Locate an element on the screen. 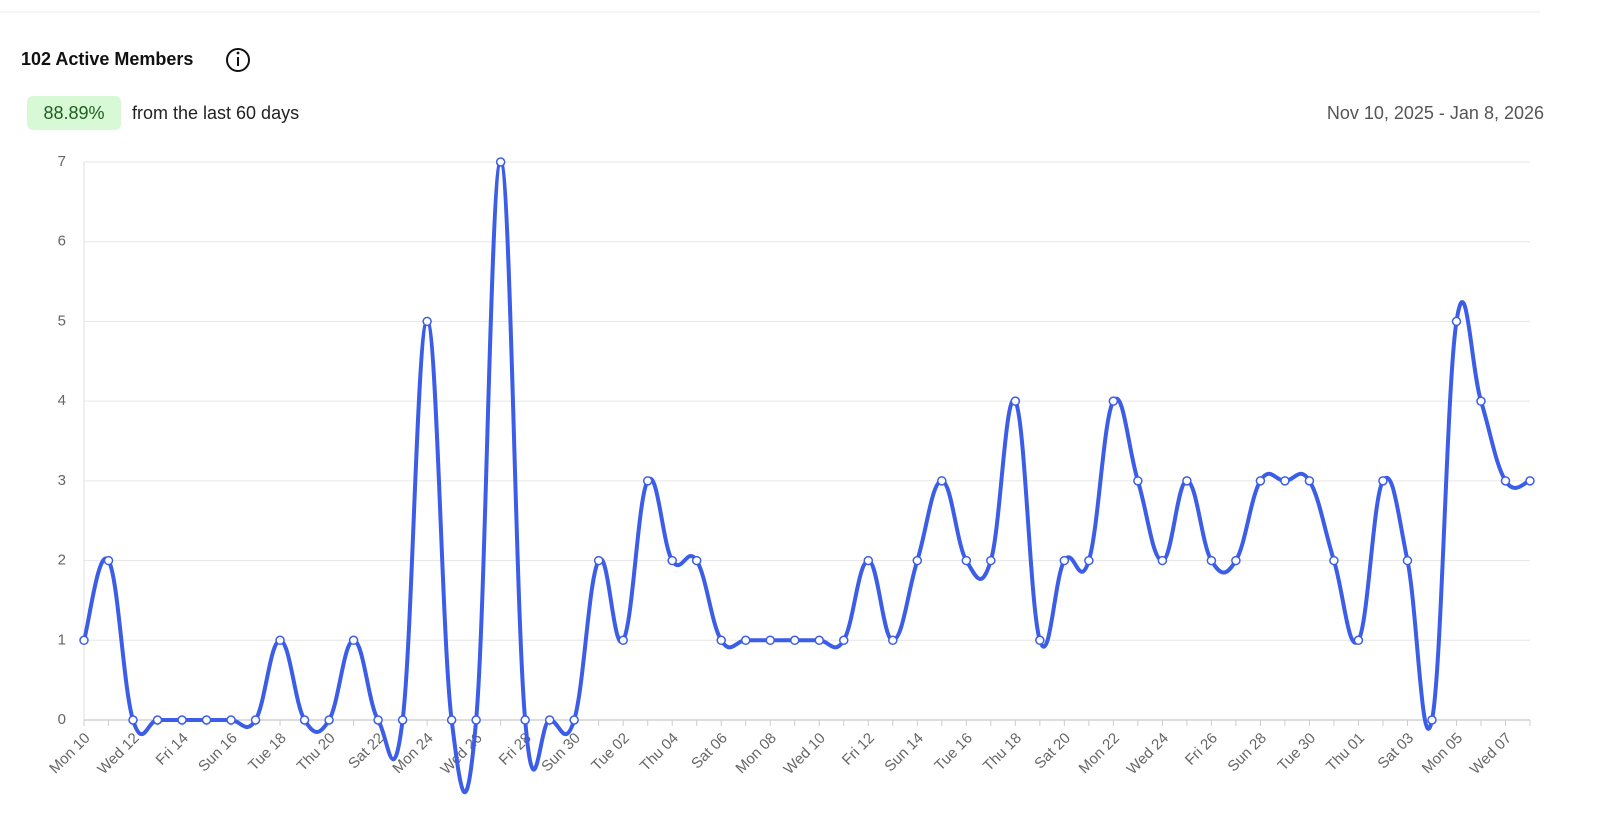 This screenshot has width=1600, height=836. title: 102 Active Members is located at coordinates (107, 59).